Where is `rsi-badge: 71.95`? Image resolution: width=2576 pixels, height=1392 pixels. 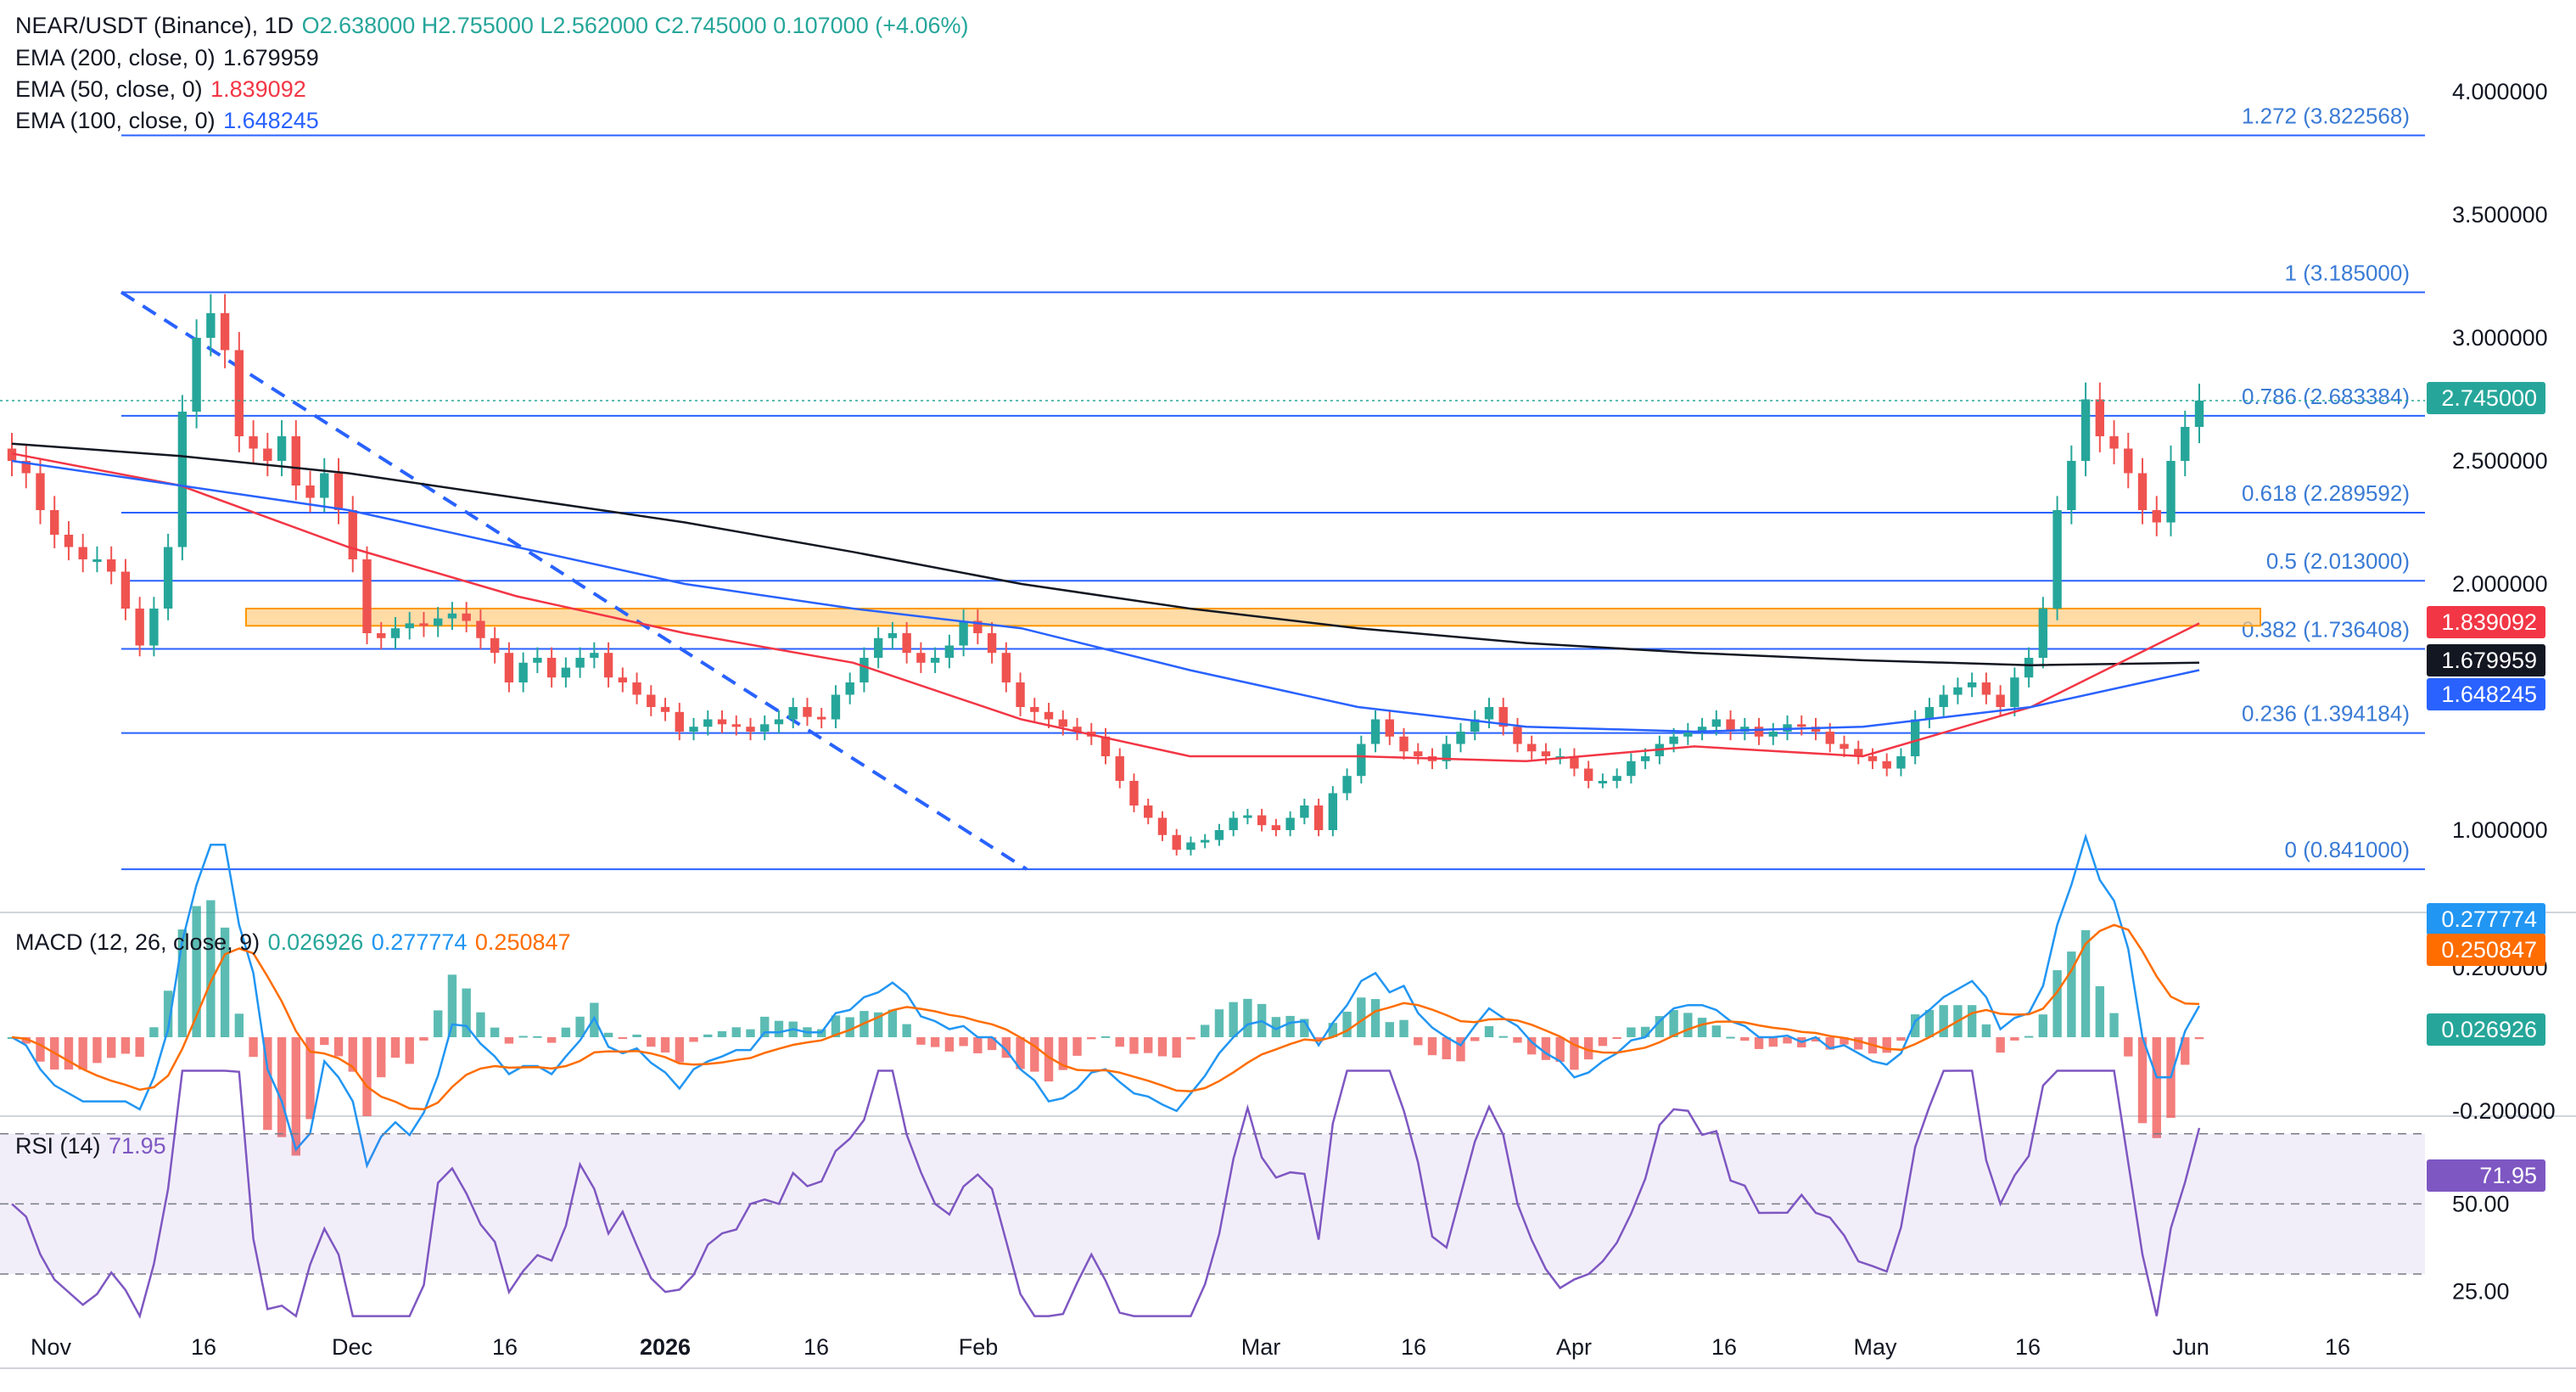
rsi-badge: 71.95 is located at coordinates (2508, 1175).